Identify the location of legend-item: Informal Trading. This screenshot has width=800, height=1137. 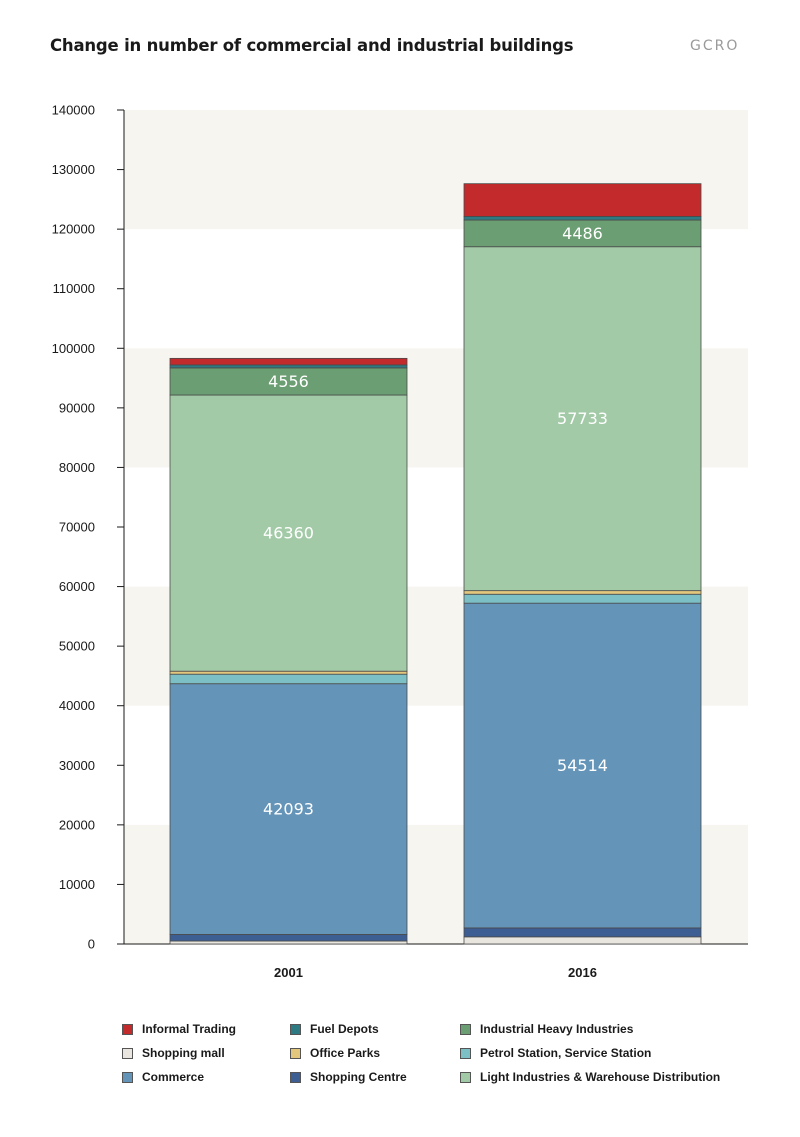
(179, 1029).